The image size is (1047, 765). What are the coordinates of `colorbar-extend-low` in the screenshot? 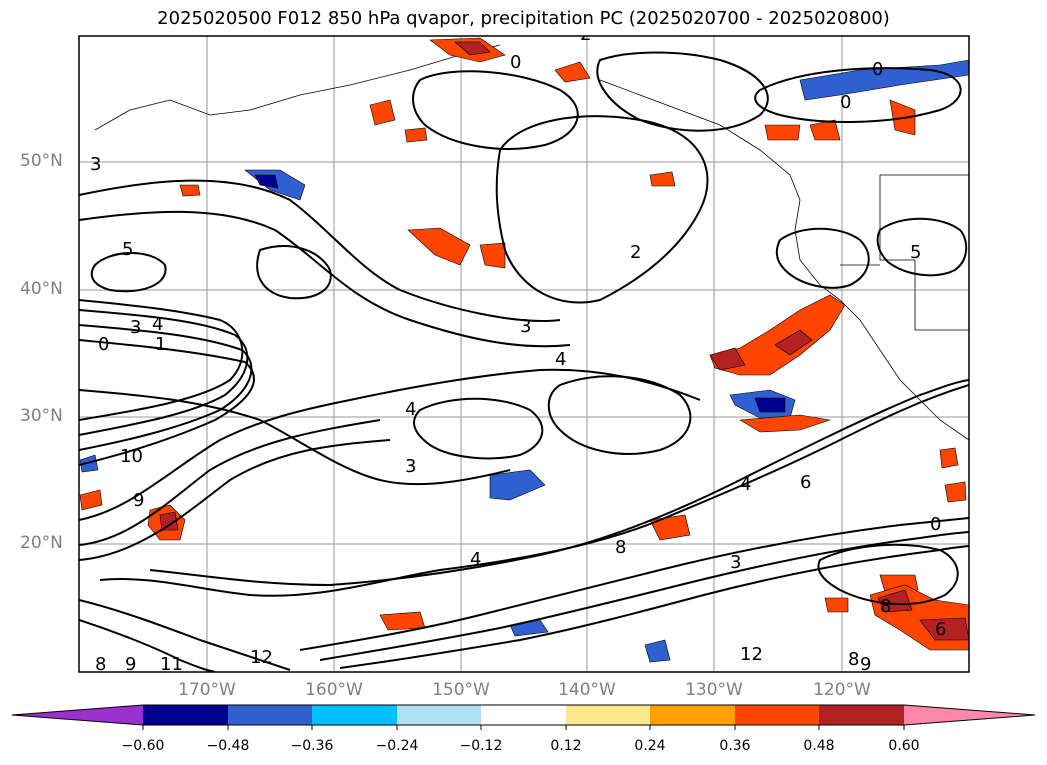 It's located at (77, 715).